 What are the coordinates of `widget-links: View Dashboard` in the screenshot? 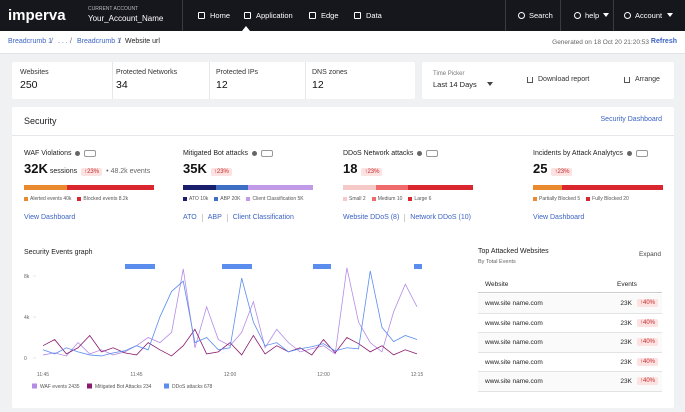 It's located at (49, 217).